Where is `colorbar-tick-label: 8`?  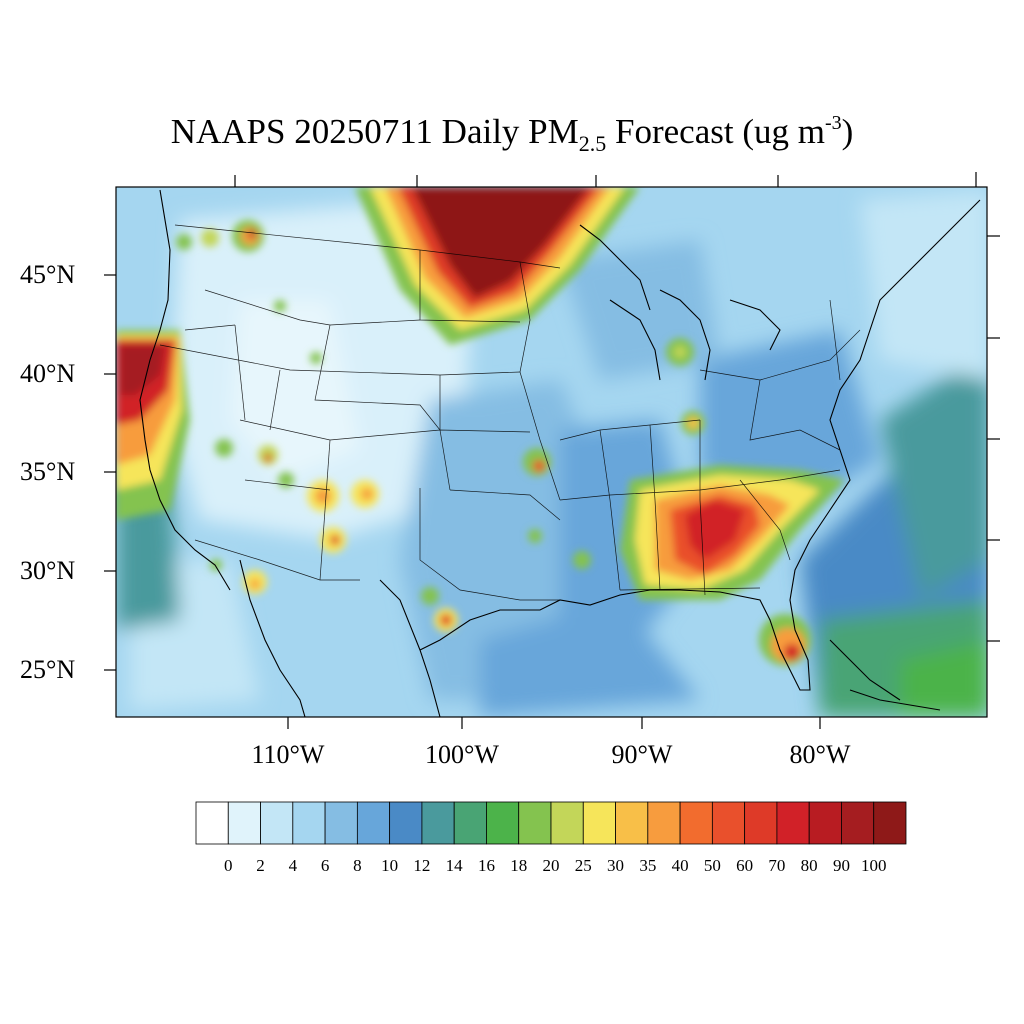
colorbar-tick-label: 8 is located at coordinates (357, 865).